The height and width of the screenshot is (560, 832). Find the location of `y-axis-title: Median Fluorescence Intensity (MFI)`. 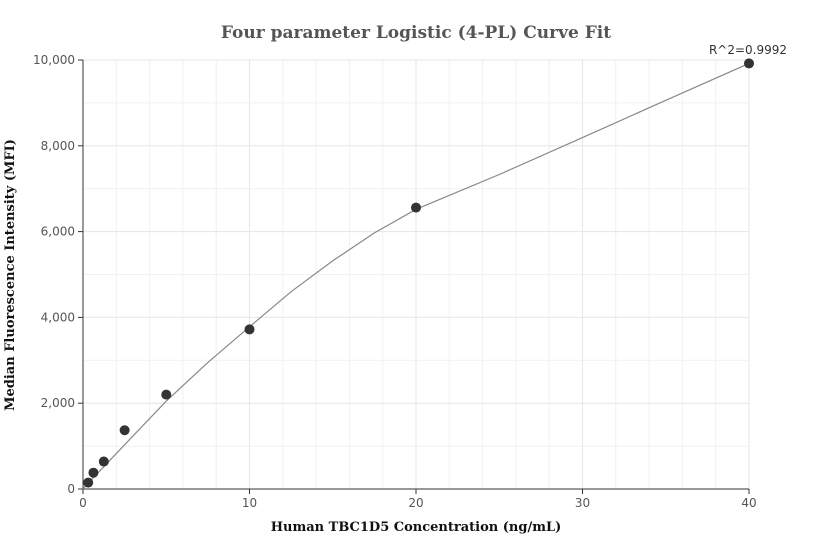

y-axis-title: Median Fluorescence Intensity (MFI) is located at coordinates (10, 275).